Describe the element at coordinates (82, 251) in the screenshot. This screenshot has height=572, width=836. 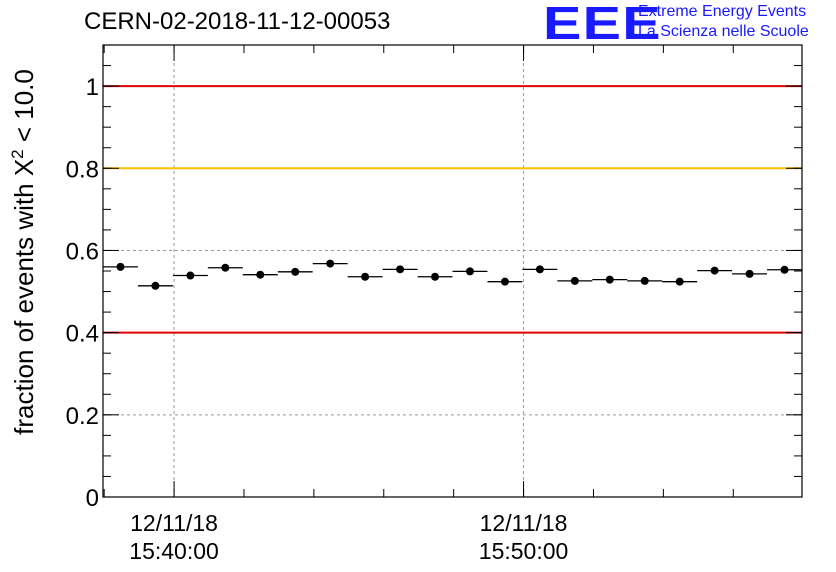
I see `y-tick-label: 0.6` at that location.